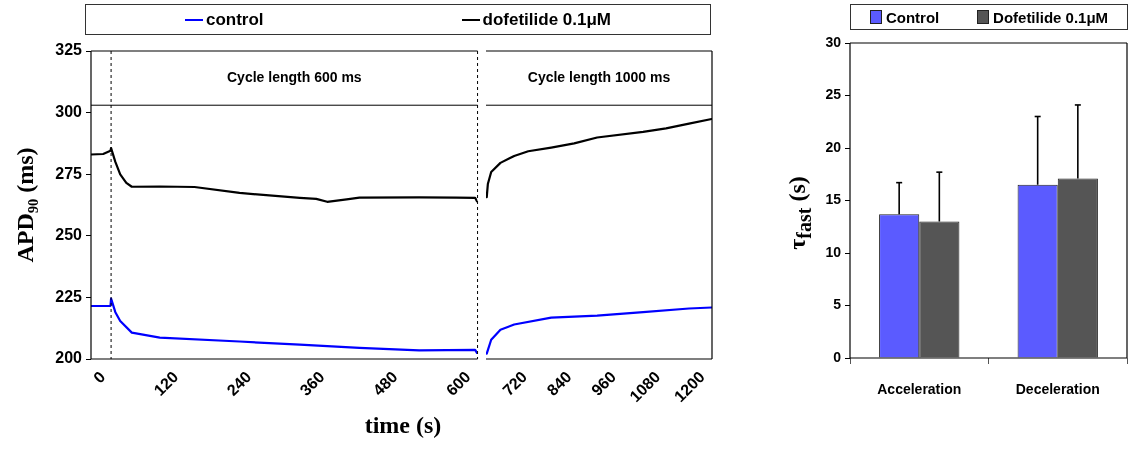 The image size is (1128, 450). I want to click on y-tick-label: 15, so click(833, 199).